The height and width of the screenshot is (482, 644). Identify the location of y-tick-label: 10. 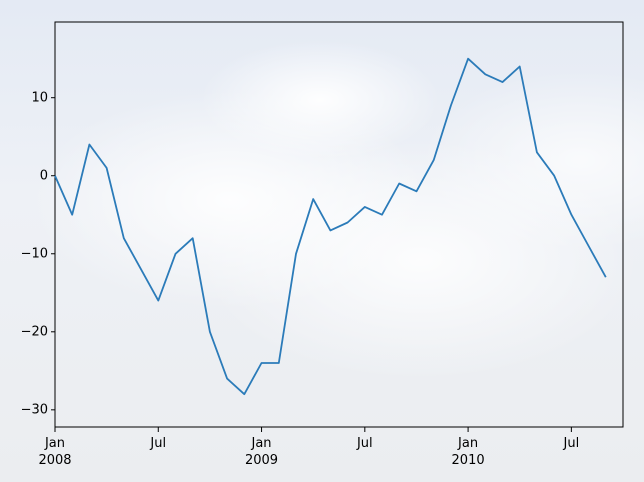
(39, 98).